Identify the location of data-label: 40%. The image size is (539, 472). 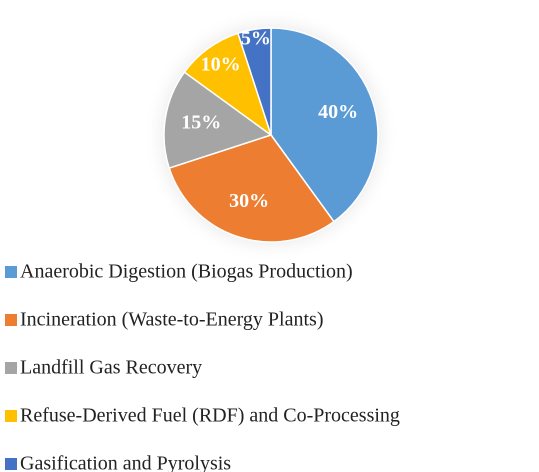
(338, 112).